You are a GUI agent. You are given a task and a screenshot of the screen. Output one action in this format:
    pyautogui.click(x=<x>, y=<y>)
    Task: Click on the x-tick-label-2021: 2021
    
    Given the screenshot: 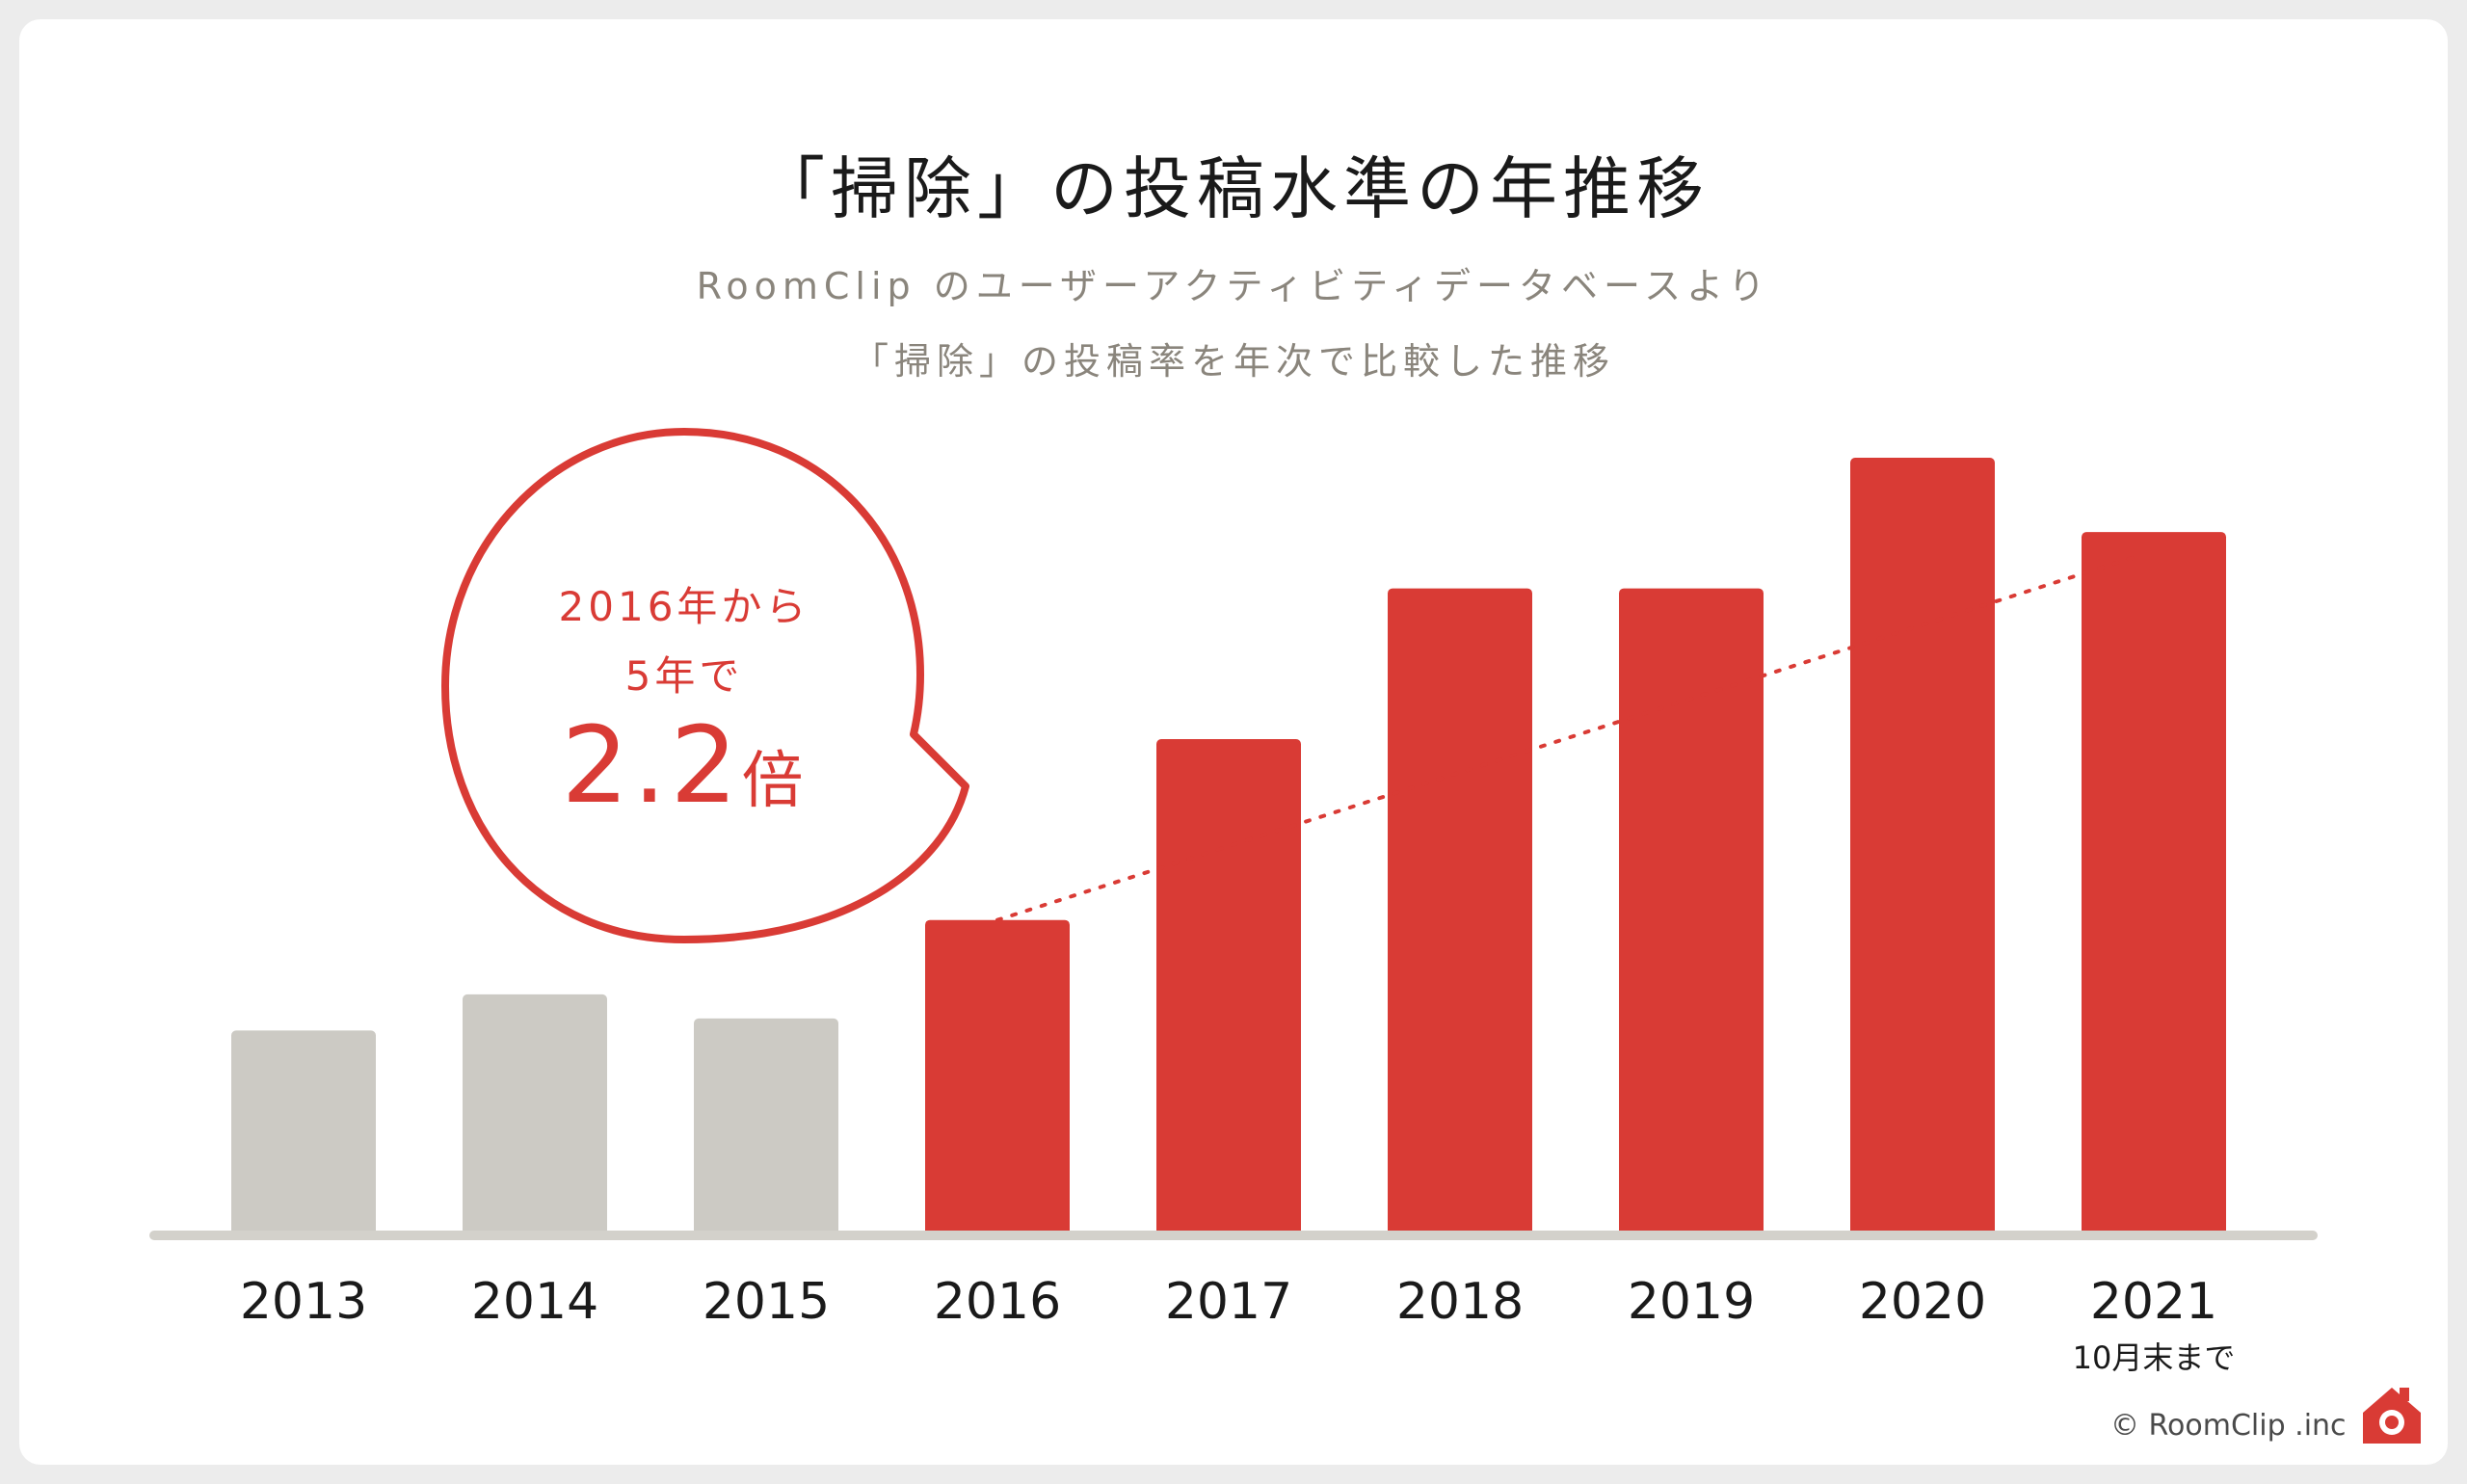 What is the action you would take?
    pyautogui.click(x=2153, y=1302)
    